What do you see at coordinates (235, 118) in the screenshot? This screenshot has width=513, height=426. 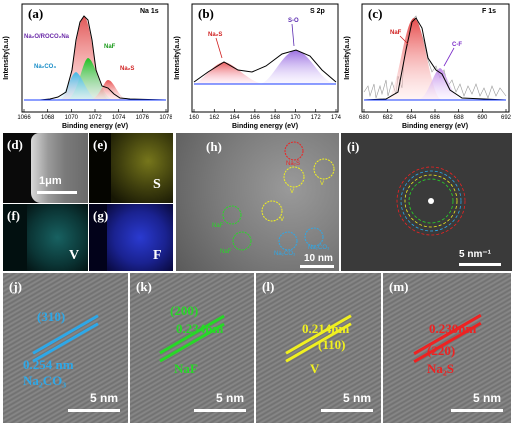 I see `x-tick-label: 164` at bounding box center [235, 118].